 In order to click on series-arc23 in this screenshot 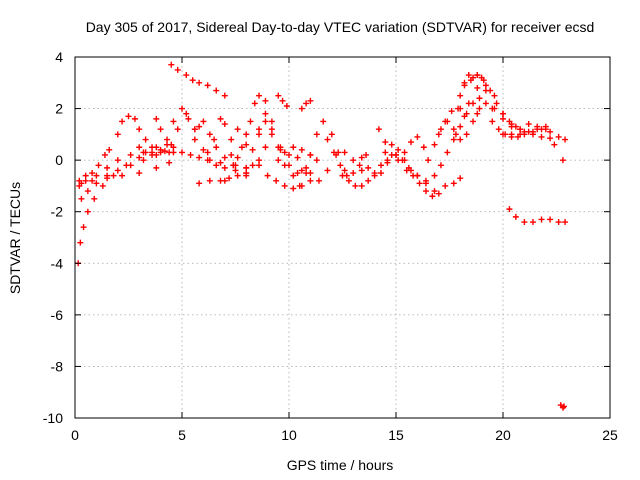, I will do `click(336, 166)`.